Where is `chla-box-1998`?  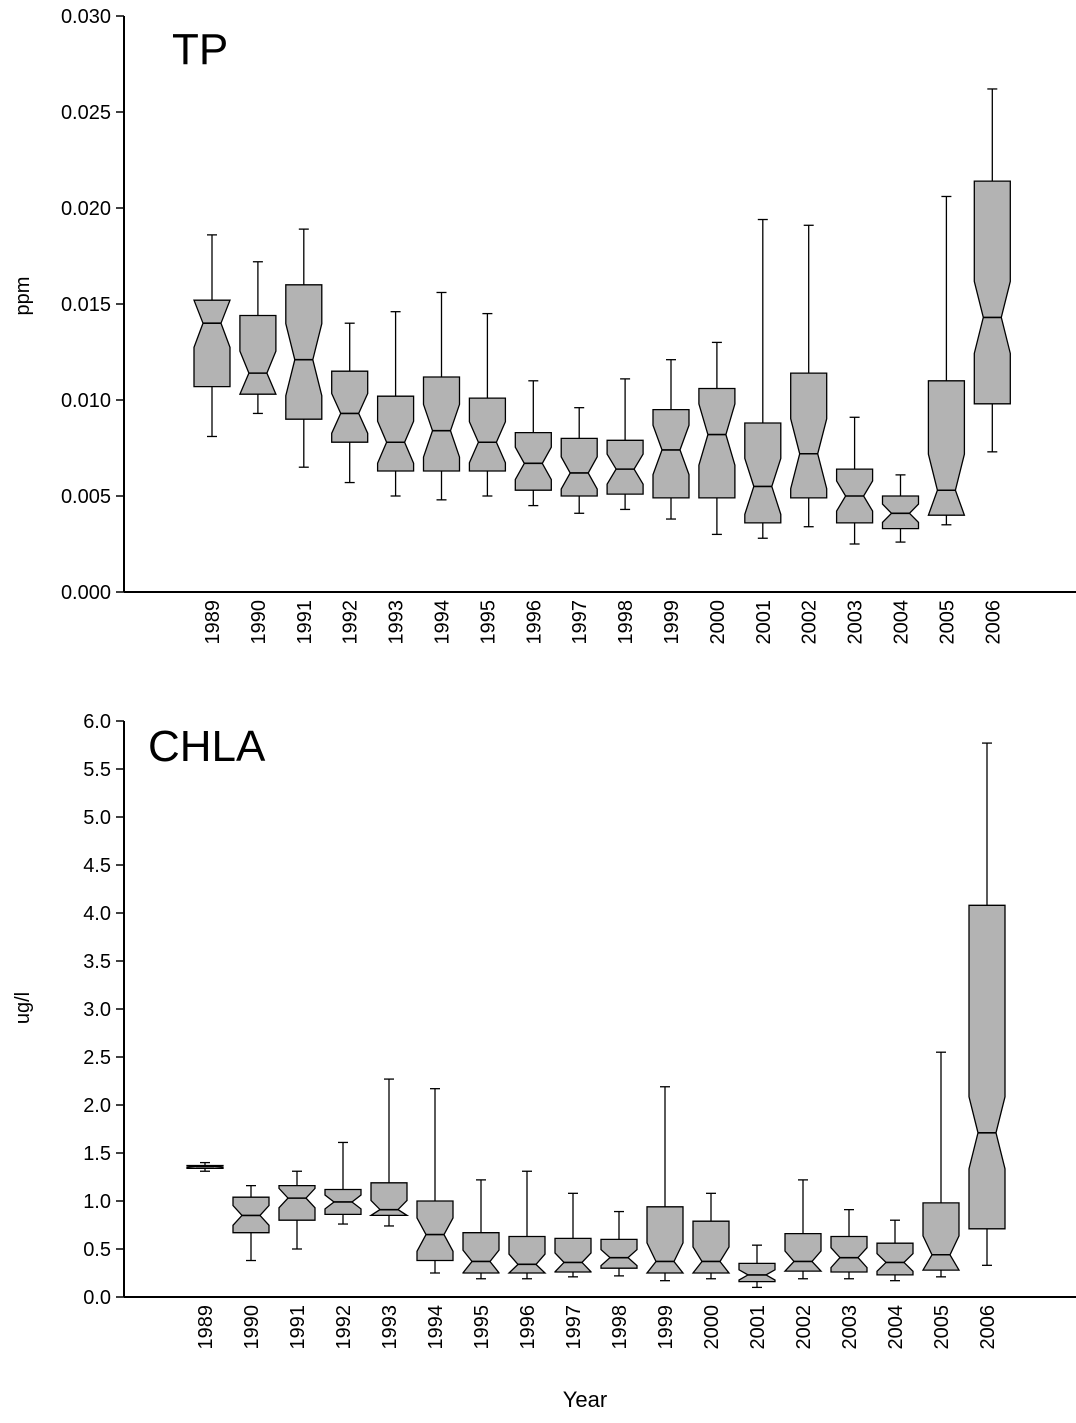 chla-box-1998 is located at coordinates (619, 1243).